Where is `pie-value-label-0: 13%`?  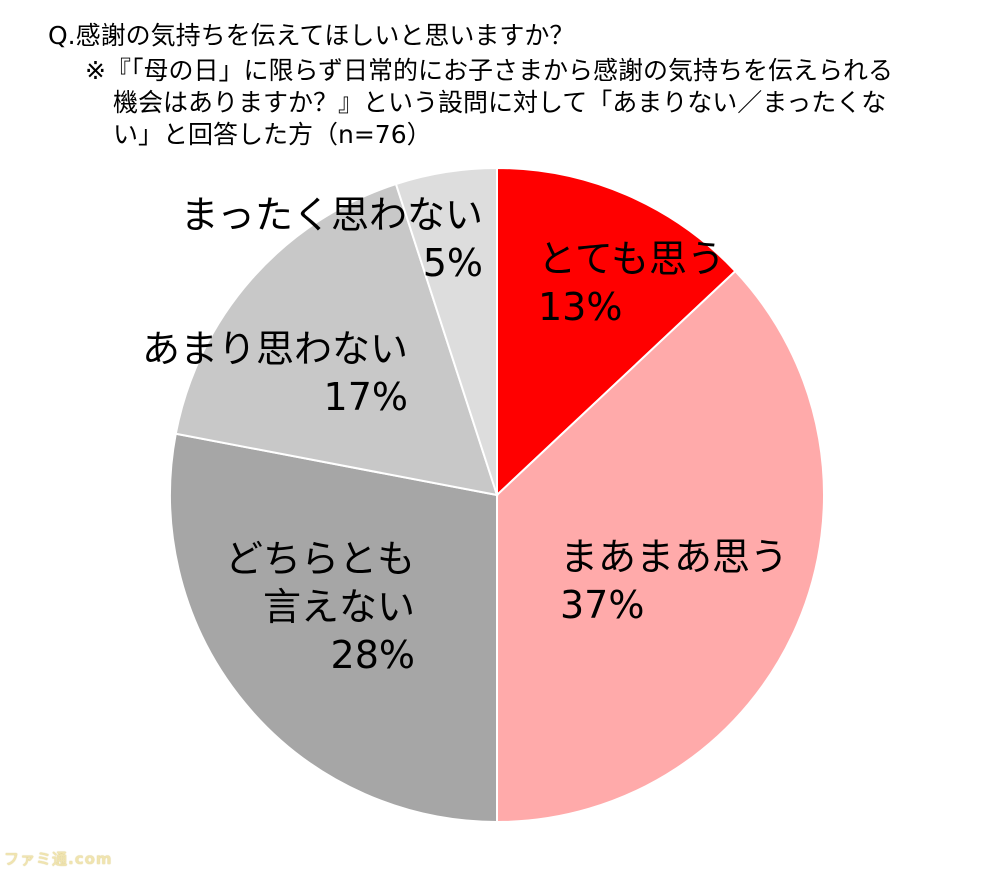
pie-value-label-0: 13% is located at coordinates (580, 307).